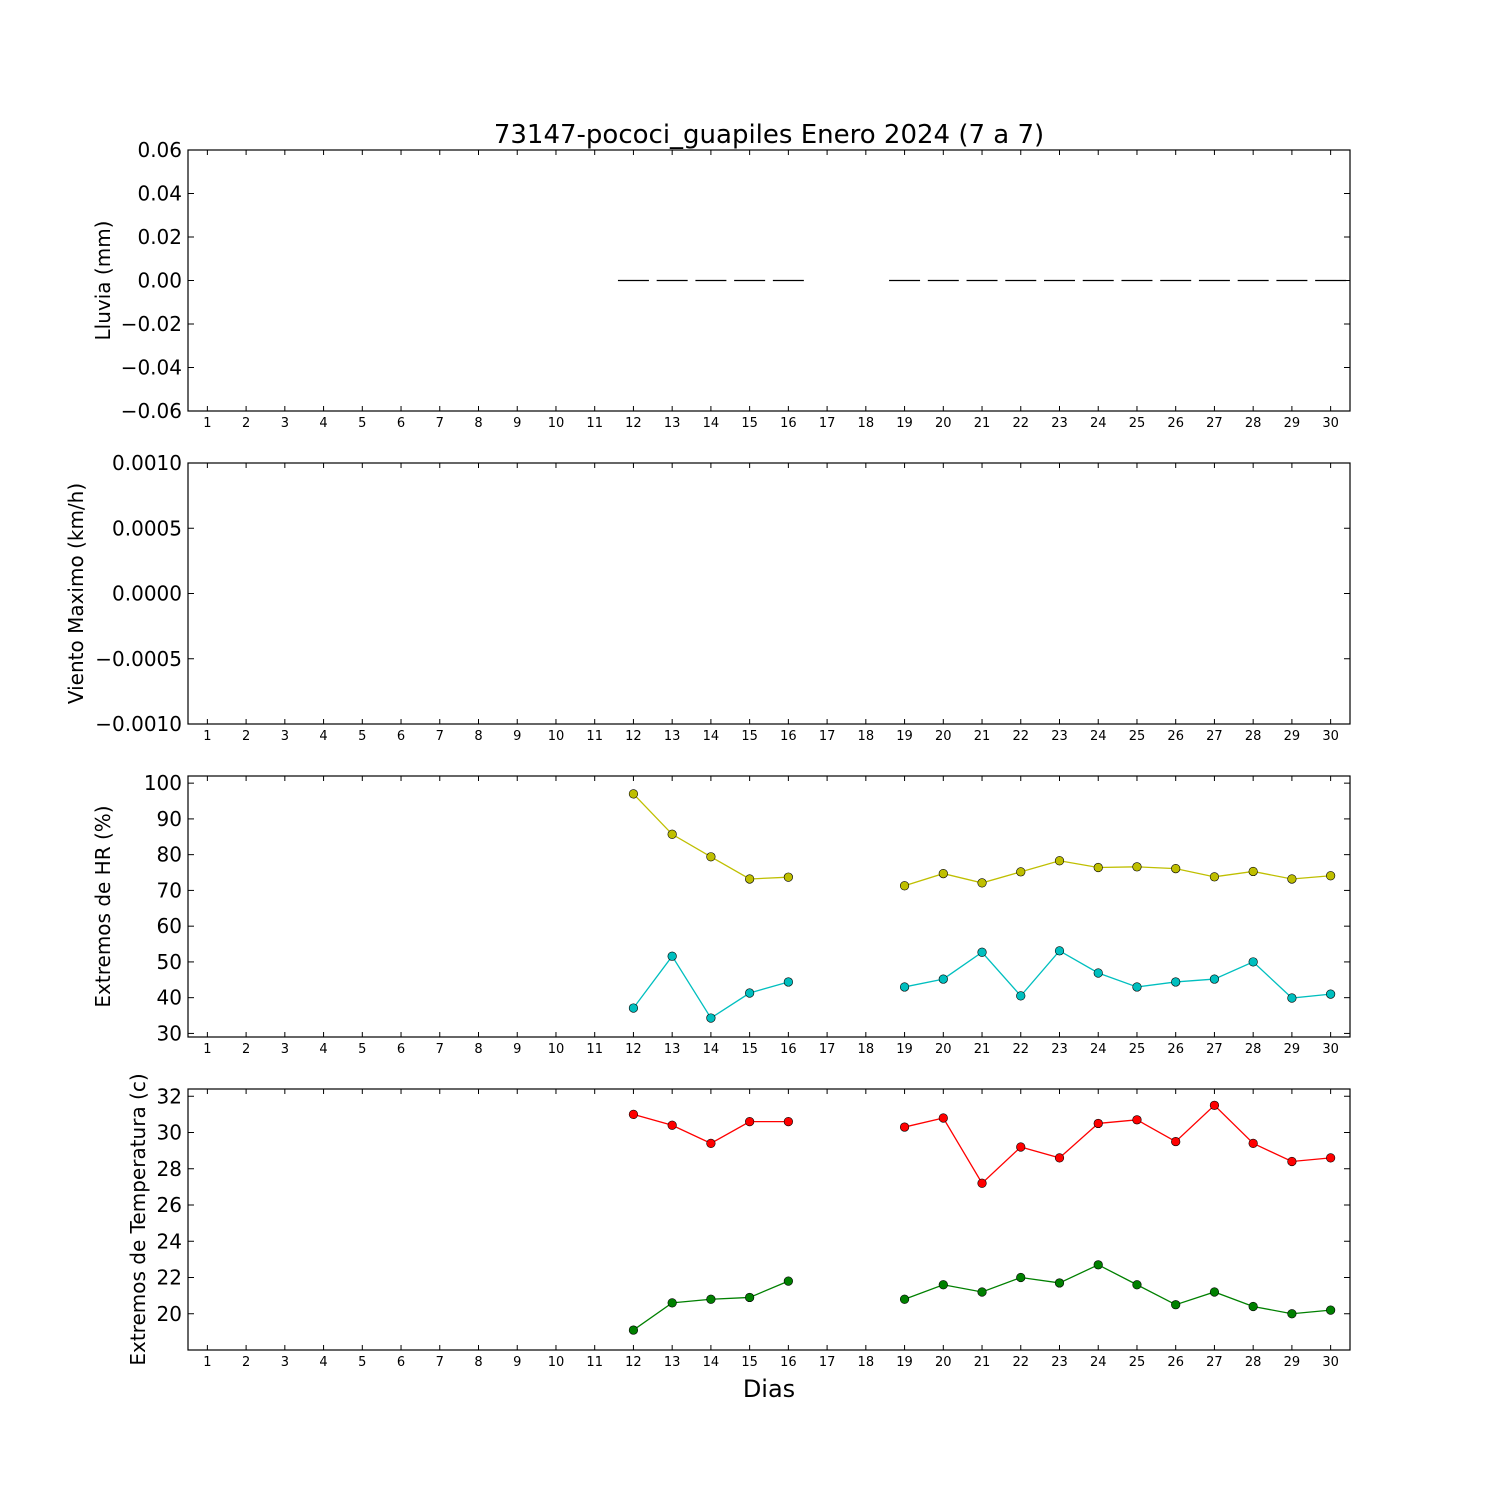 The height and width of the screenshot is (1500, 1500). Describe the element at coordinates (401, 423) in the screenshot. I see `x-tick-label: 6` at that location.